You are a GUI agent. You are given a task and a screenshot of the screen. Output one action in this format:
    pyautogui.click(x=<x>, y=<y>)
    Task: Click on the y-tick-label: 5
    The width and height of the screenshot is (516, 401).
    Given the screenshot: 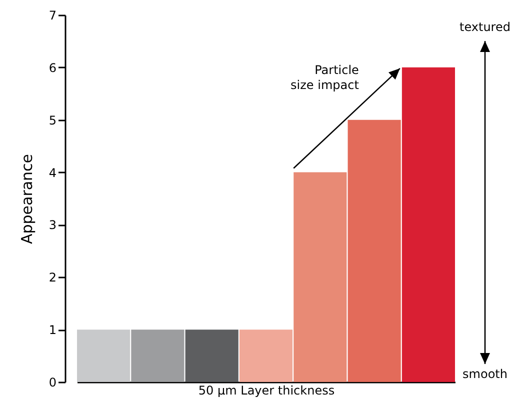 What is the action you would take?
    pyautogui.click(x=52, y=120)
    